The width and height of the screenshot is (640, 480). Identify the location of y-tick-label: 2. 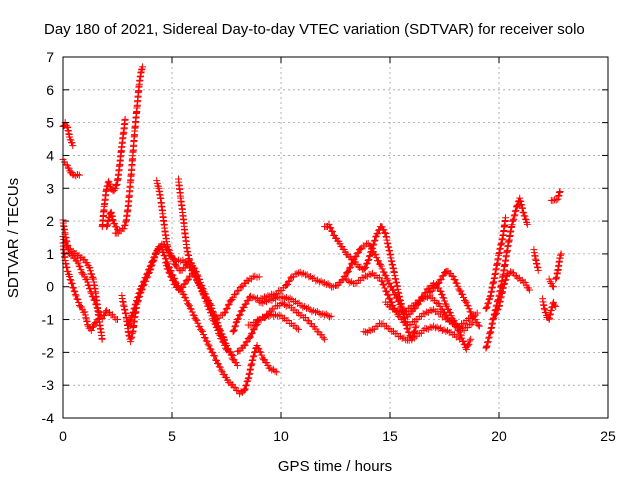
(50, 221).